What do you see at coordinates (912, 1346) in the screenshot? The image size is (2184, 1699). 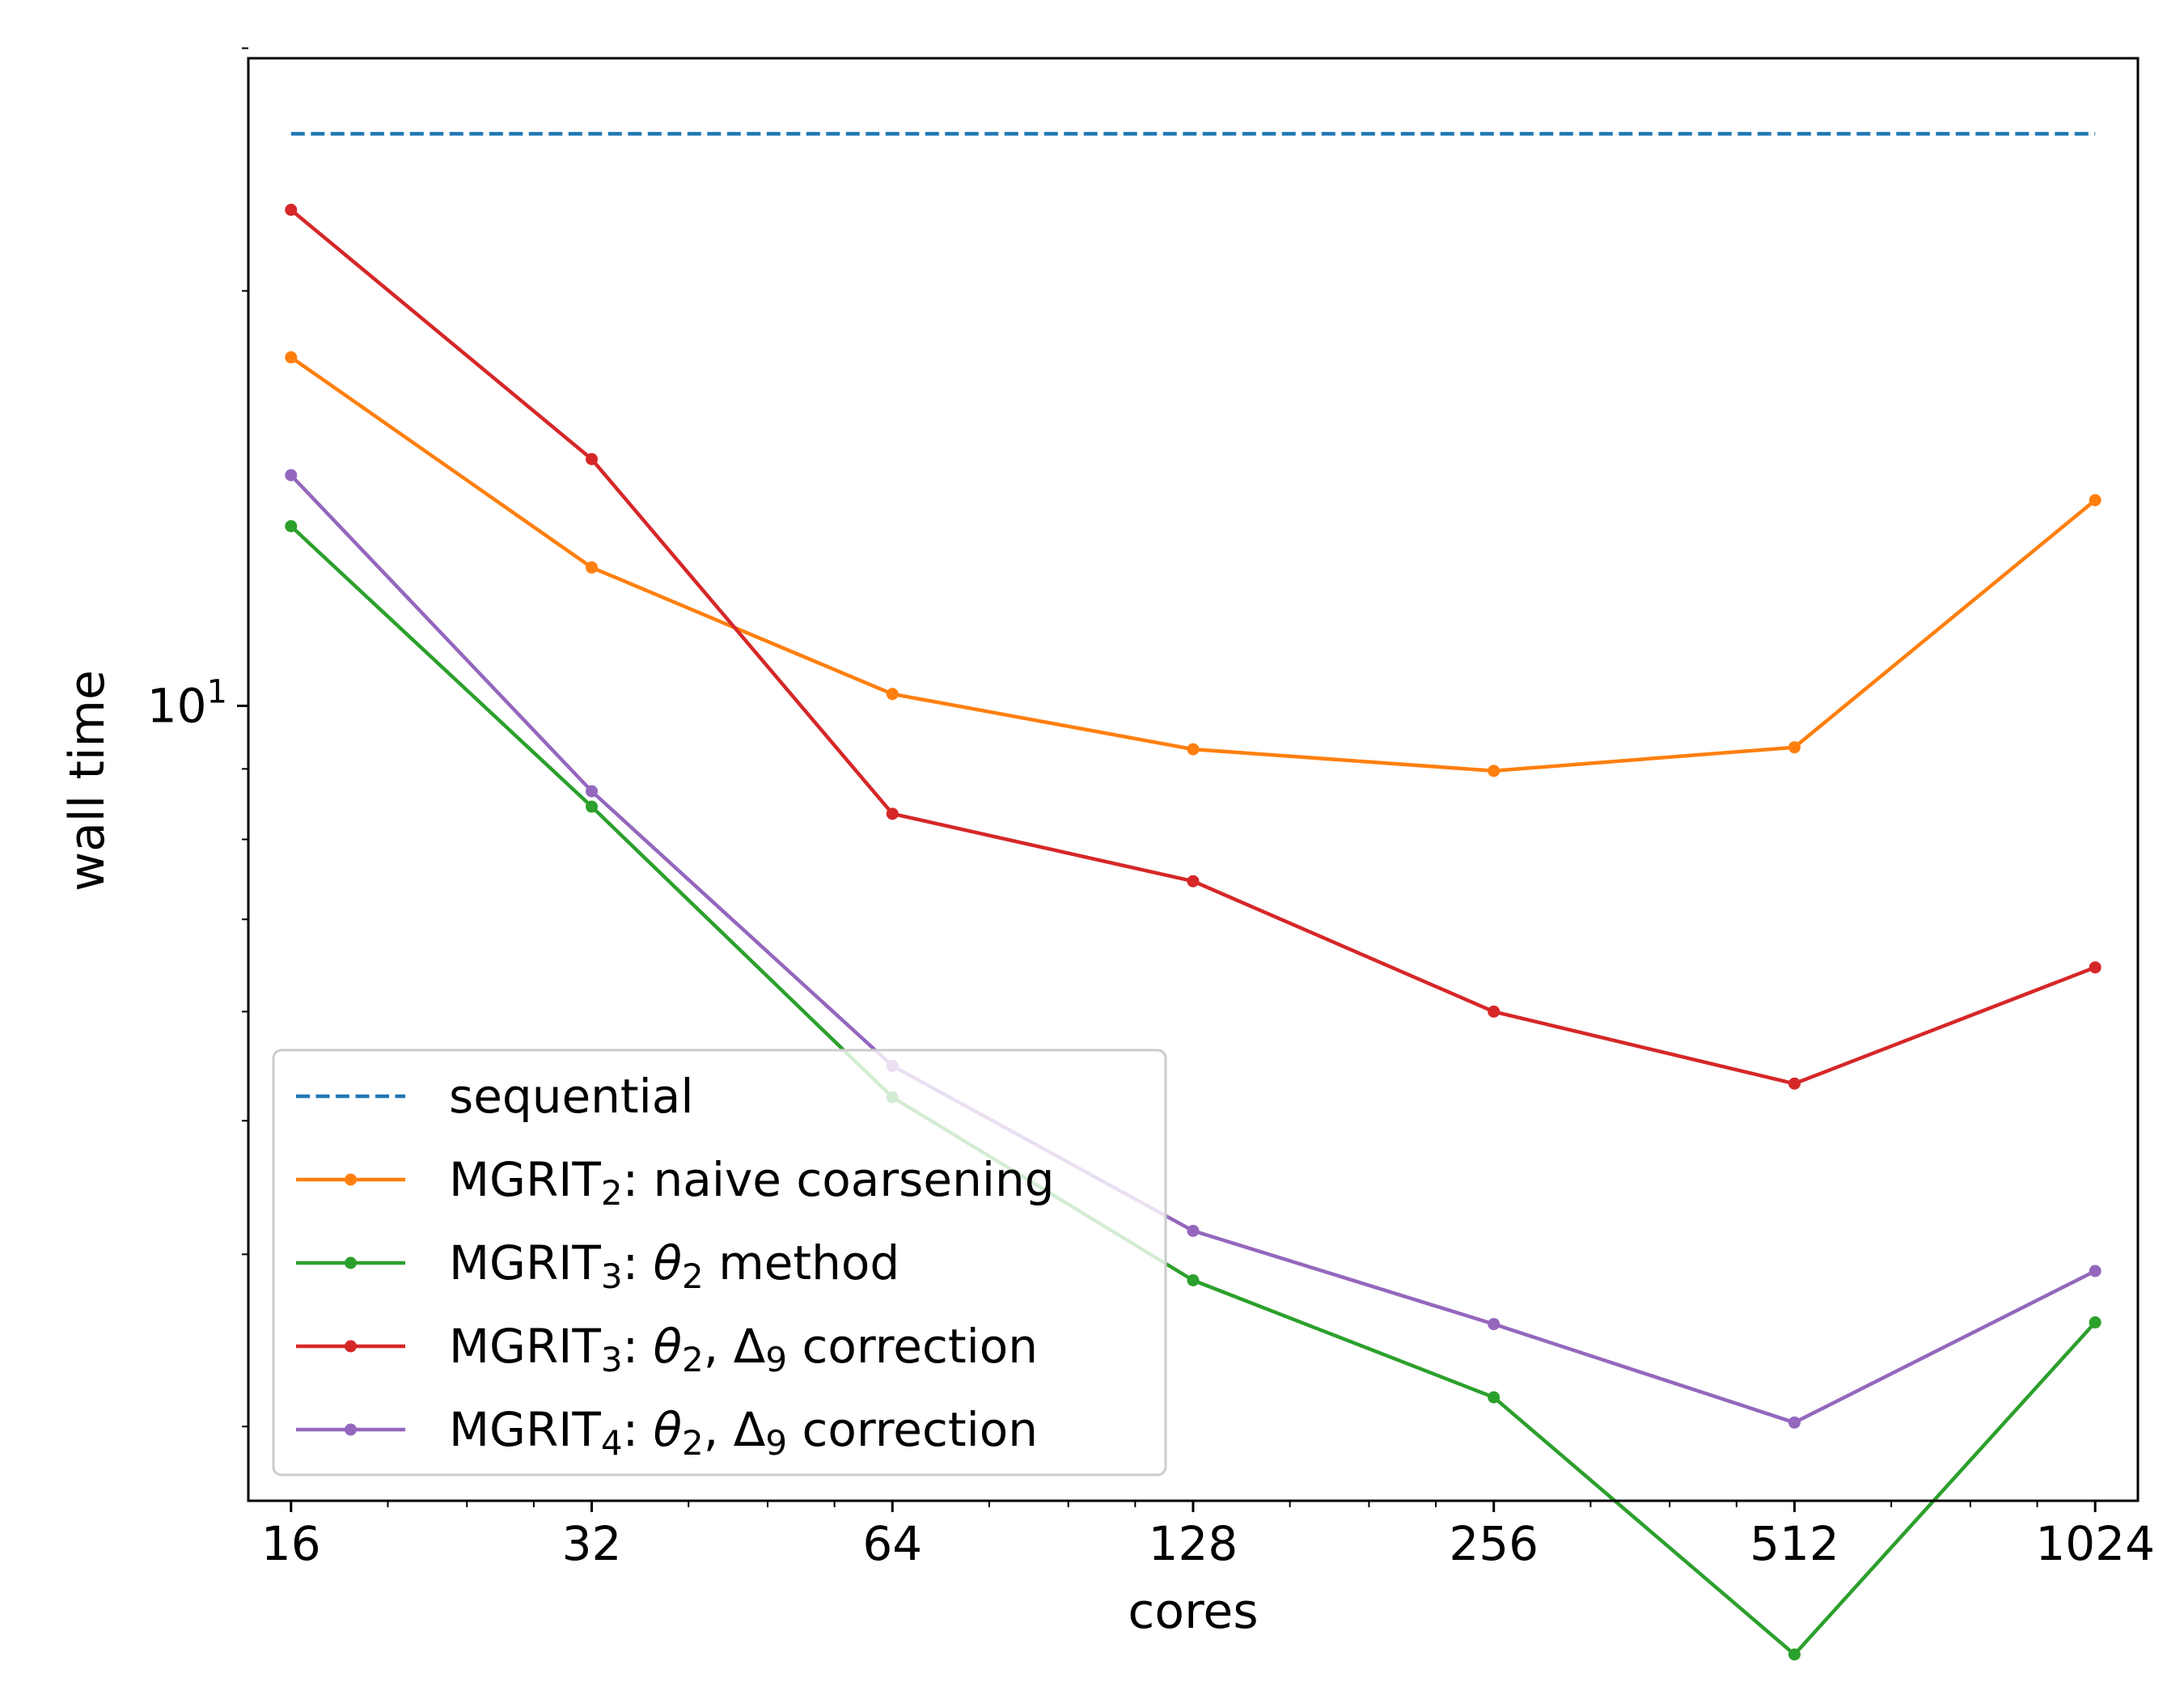 I see `legend-label-mgrit3-theta2-delta9-part: correction` at bounding box center [912, 1346].